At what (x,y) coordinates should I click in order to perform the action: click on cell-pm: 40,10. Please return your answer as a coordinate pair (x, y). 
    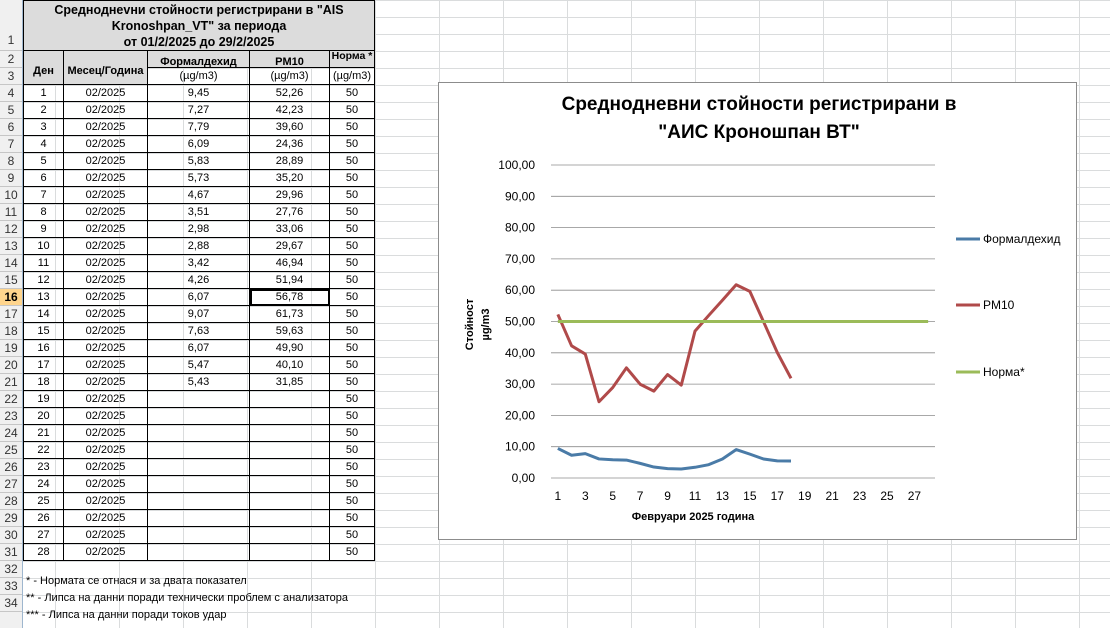
    Looking at the image, I should click on (290, 365).